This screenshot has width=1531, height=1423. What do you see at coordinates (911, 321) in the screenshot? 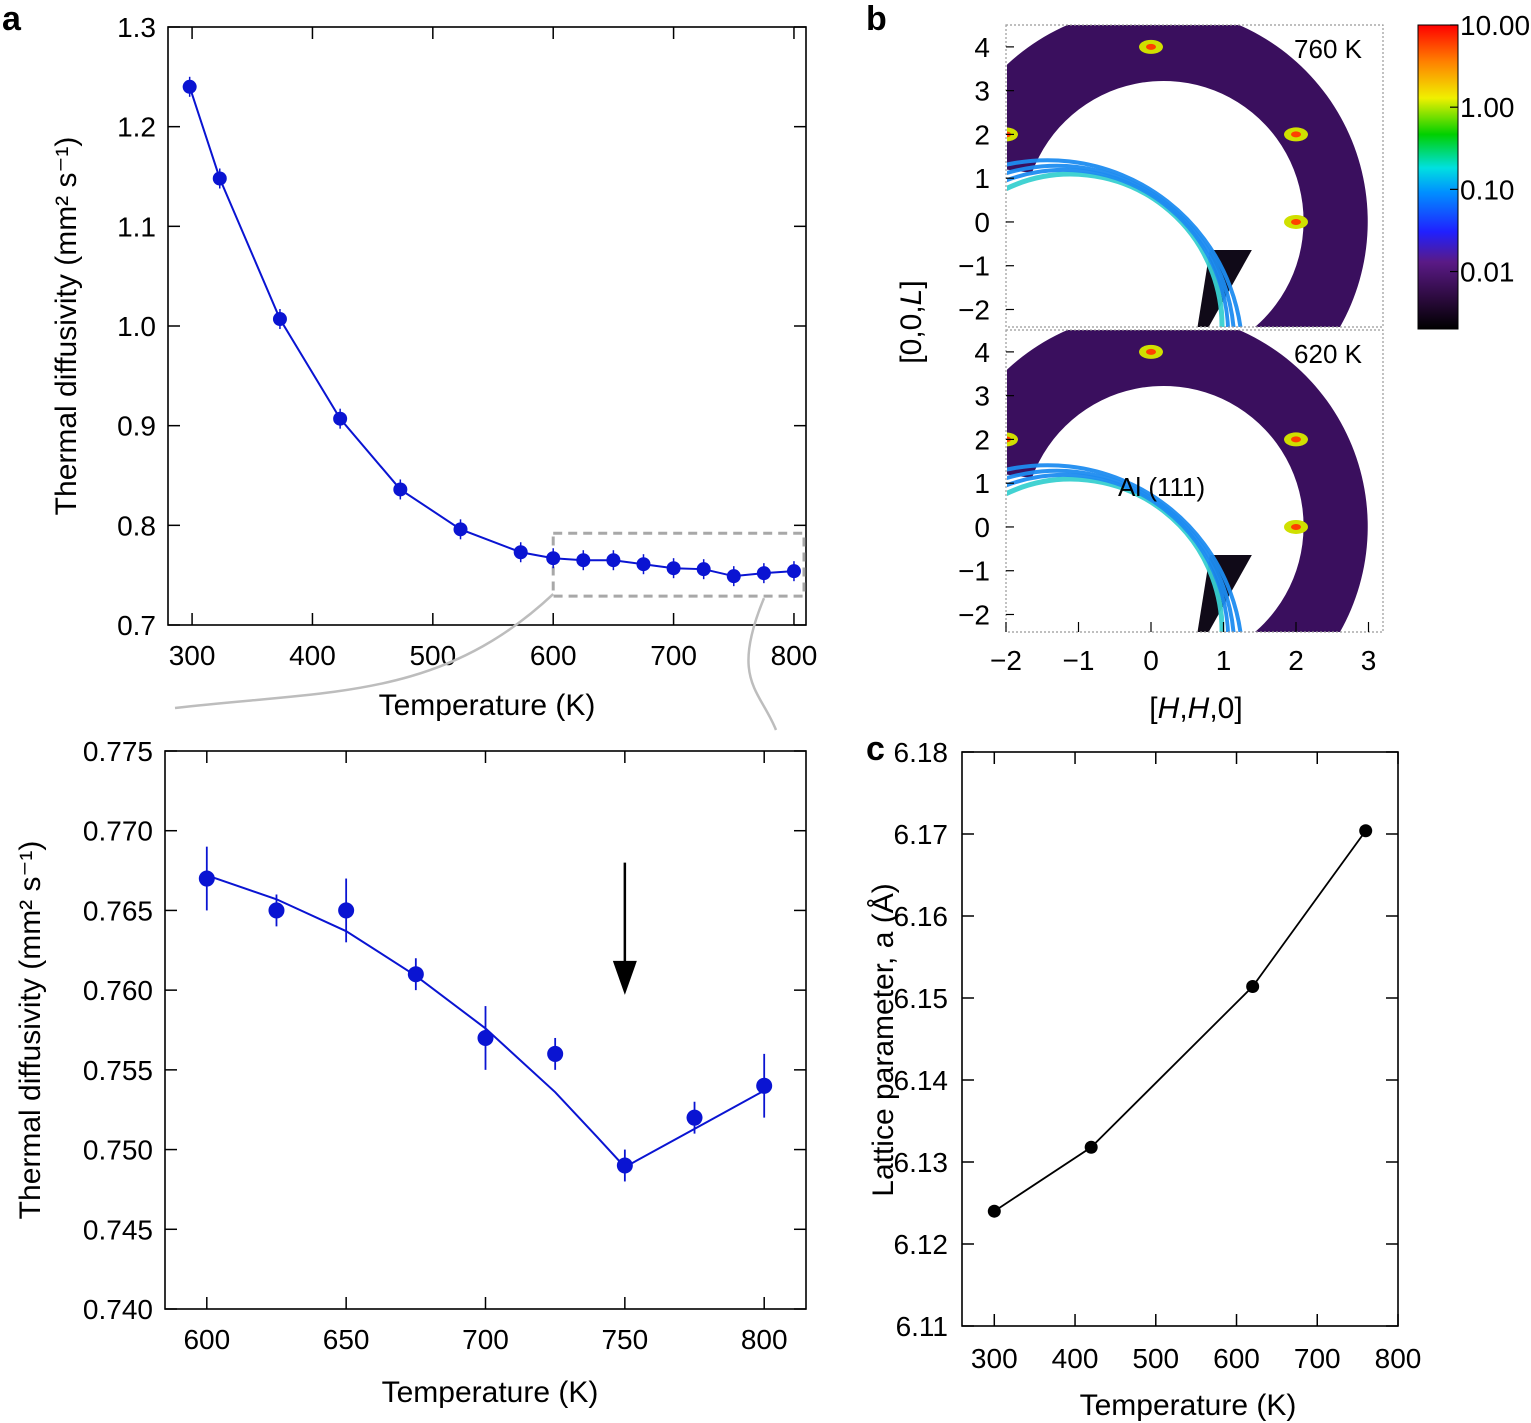
I see `y-axis-label: [0,0,L]` at bounding box center [911, 321].